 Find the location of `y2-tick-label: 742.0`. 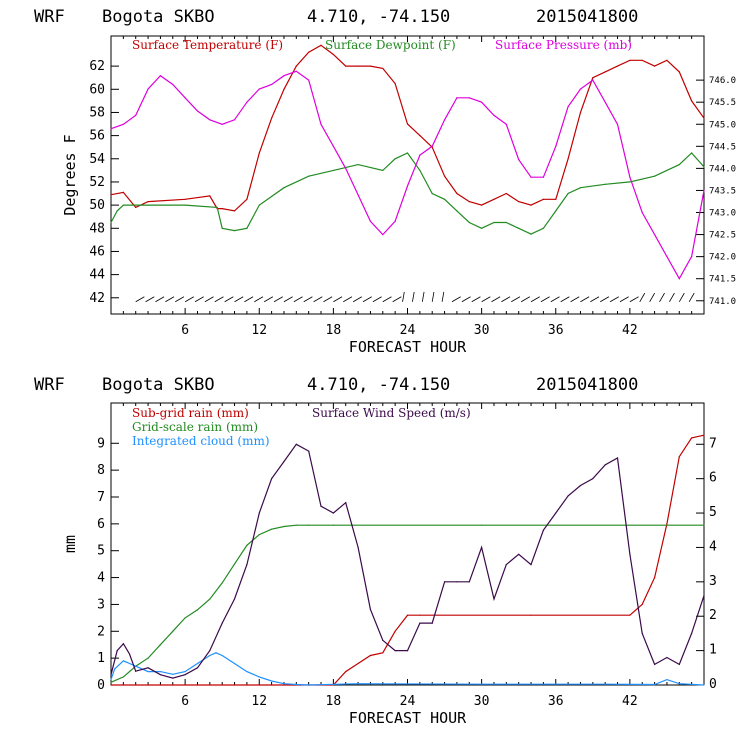

y2-tick-label: 742.0 is located at coordinates (722, 258).